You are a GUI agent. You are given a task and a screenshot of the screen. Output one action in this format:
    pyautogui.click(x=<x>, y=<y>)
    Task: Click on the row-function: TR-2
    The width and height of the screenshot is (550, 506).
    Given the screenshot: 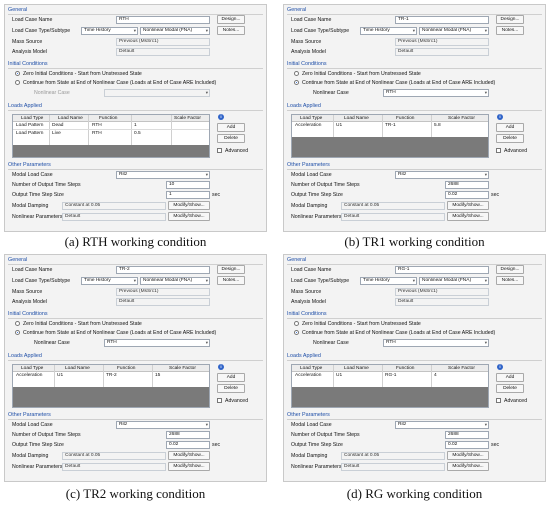 What is the action you would take?
    pyautogui.click(x=111, y=375)
    